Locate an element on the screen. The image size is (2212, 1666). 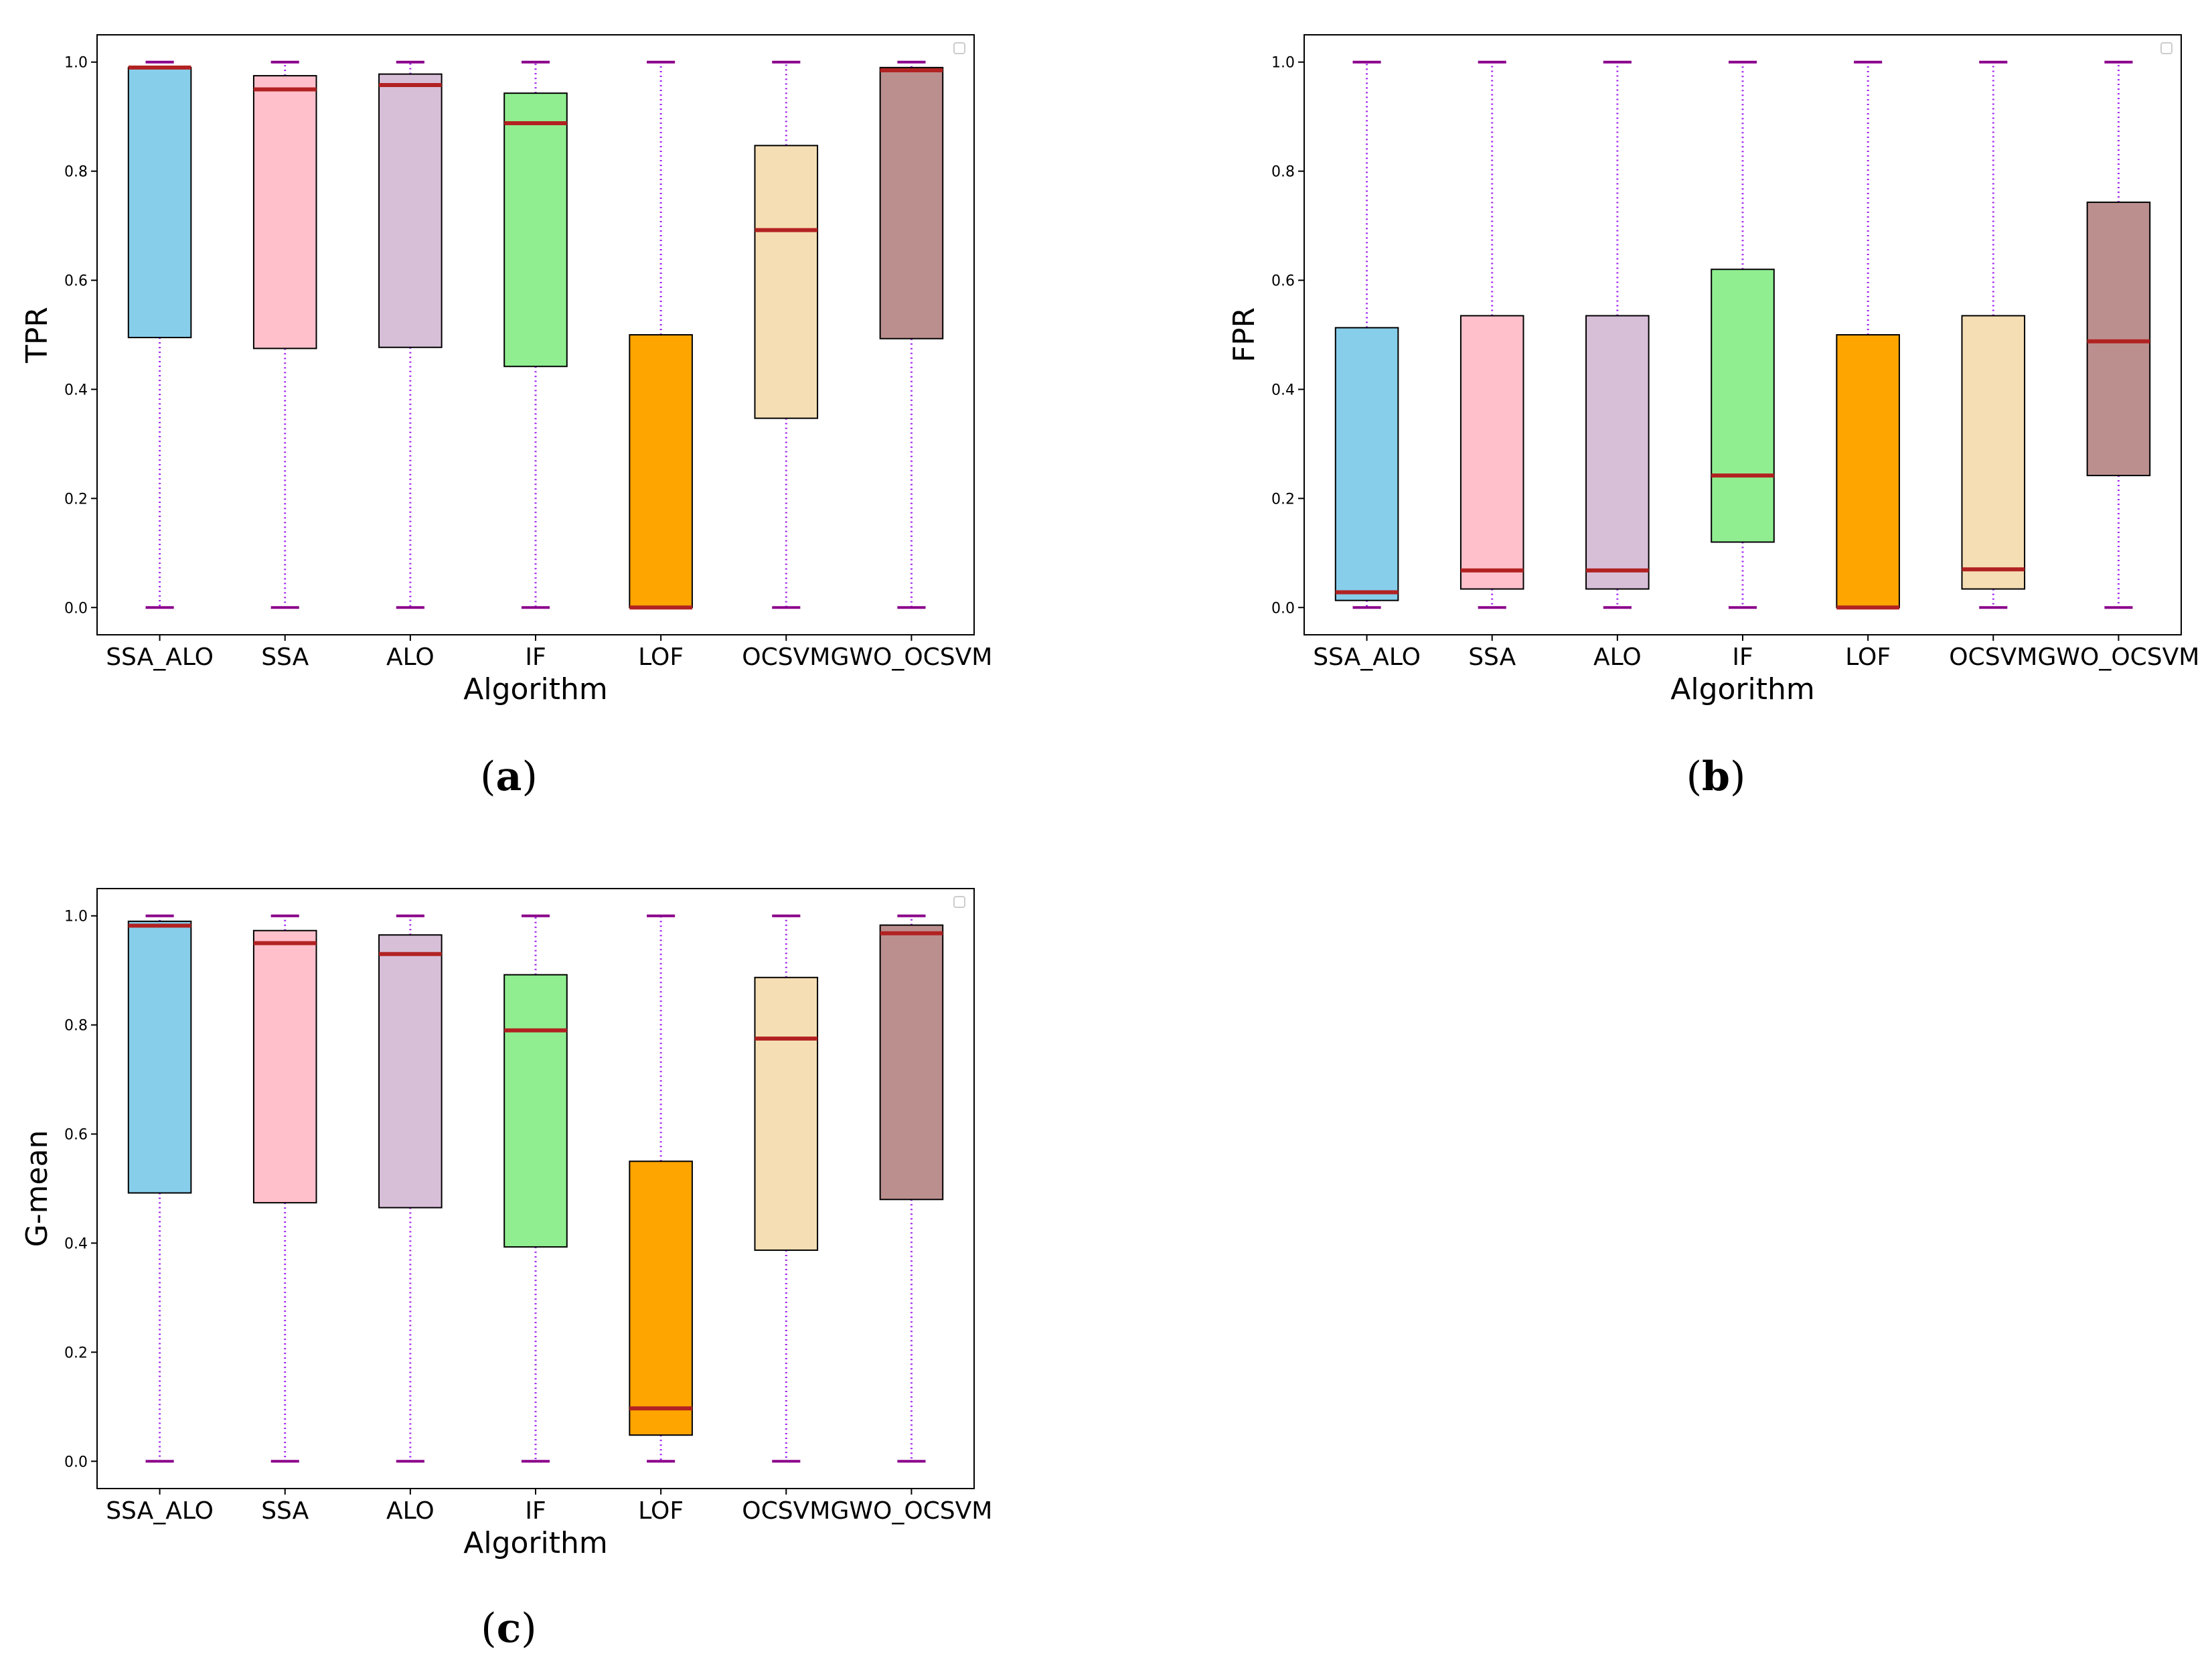
caption-letter: b is located at coordinates (1716, 776).